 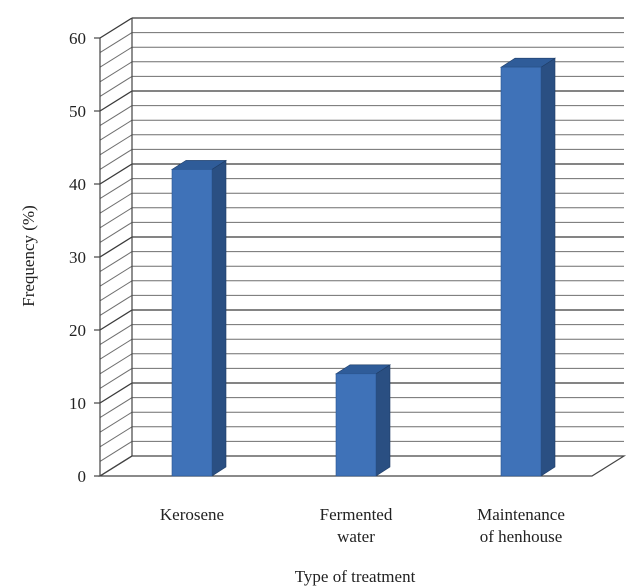 What do you see at coordinates (77, 330) in the screenshot?
I see `y-tick-label: 20` at bounding box center [77, 330].